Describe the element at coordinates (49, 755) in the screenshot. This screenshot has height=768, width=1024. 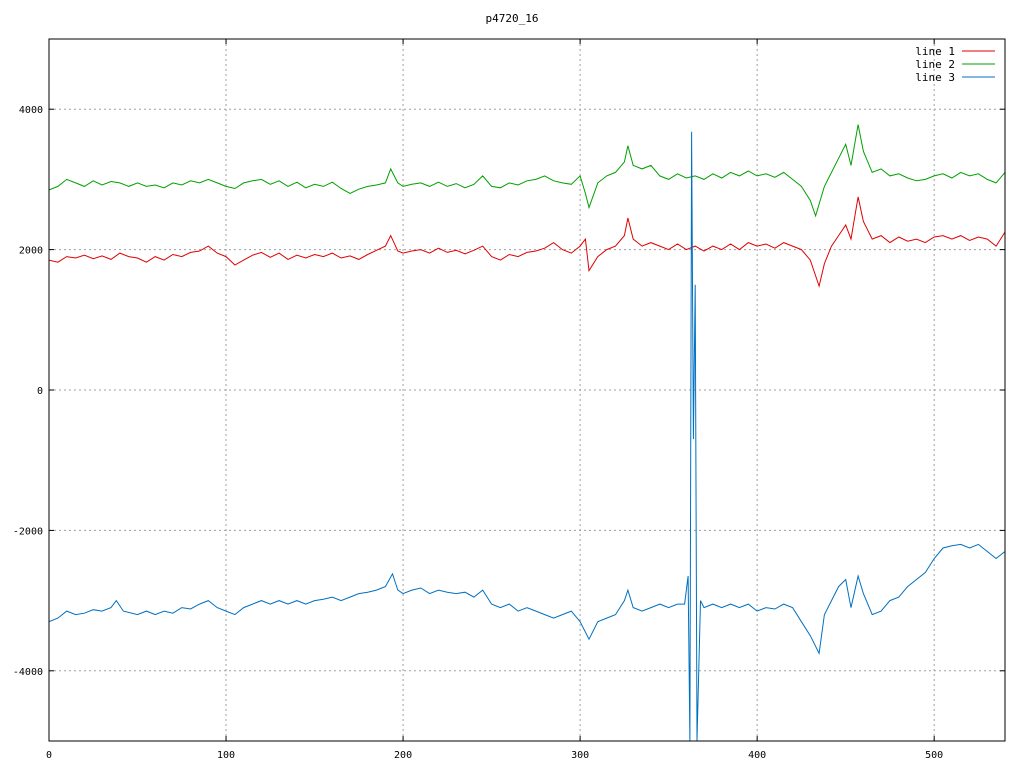
I see `x-tick-label: 0` at that location.